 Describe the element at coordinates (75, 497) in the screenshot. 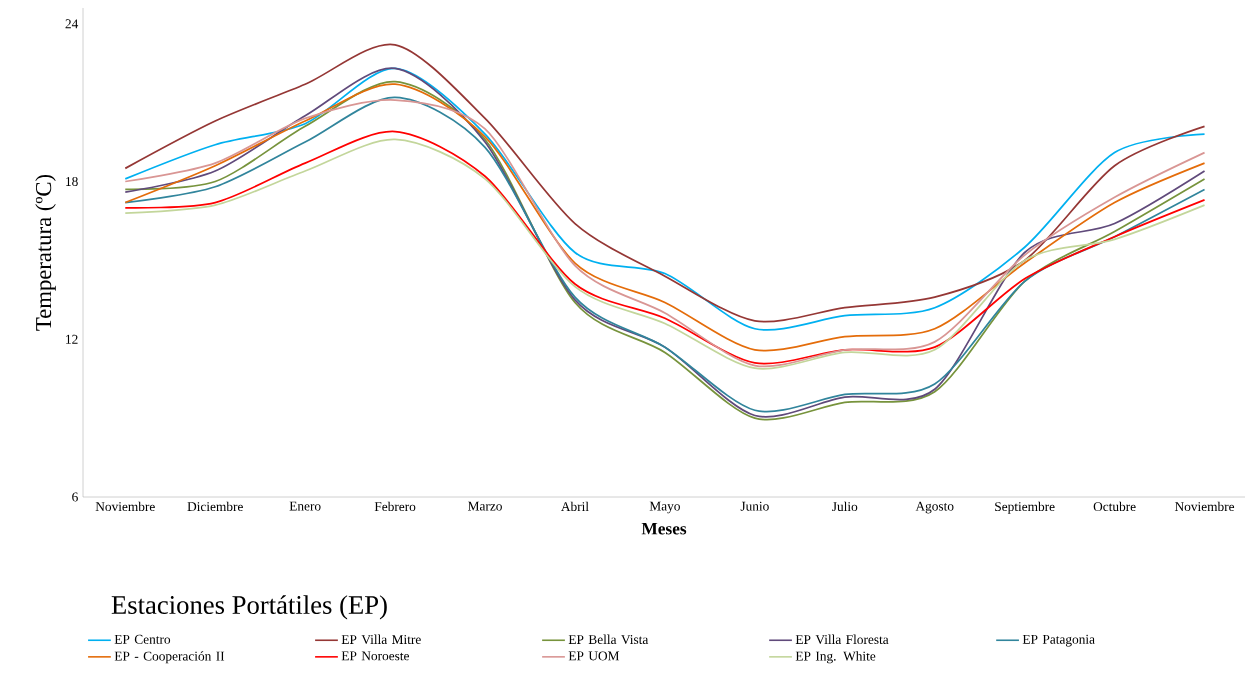

I see `y-tick-label: 6` at that location.